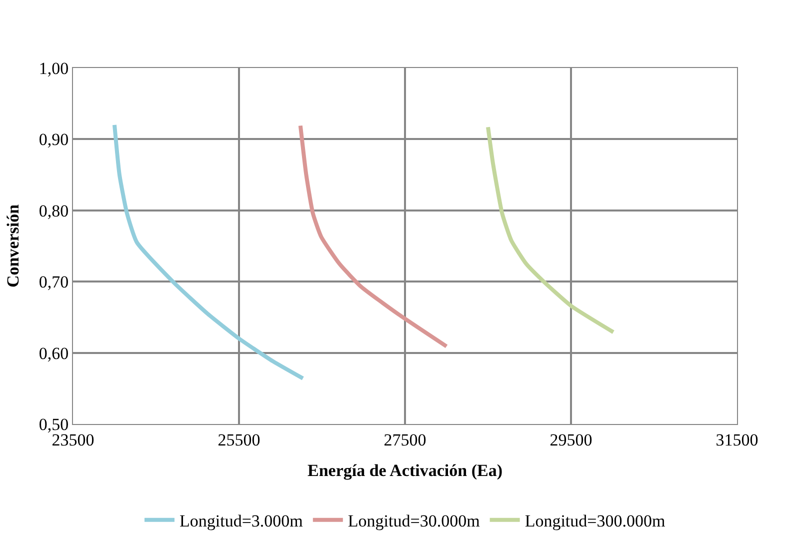 This screenshot has width=807, height=550. Describe the element at coordinates (12, 246) in the screenshot. I see `y-axis-title: Conversión` at that location.